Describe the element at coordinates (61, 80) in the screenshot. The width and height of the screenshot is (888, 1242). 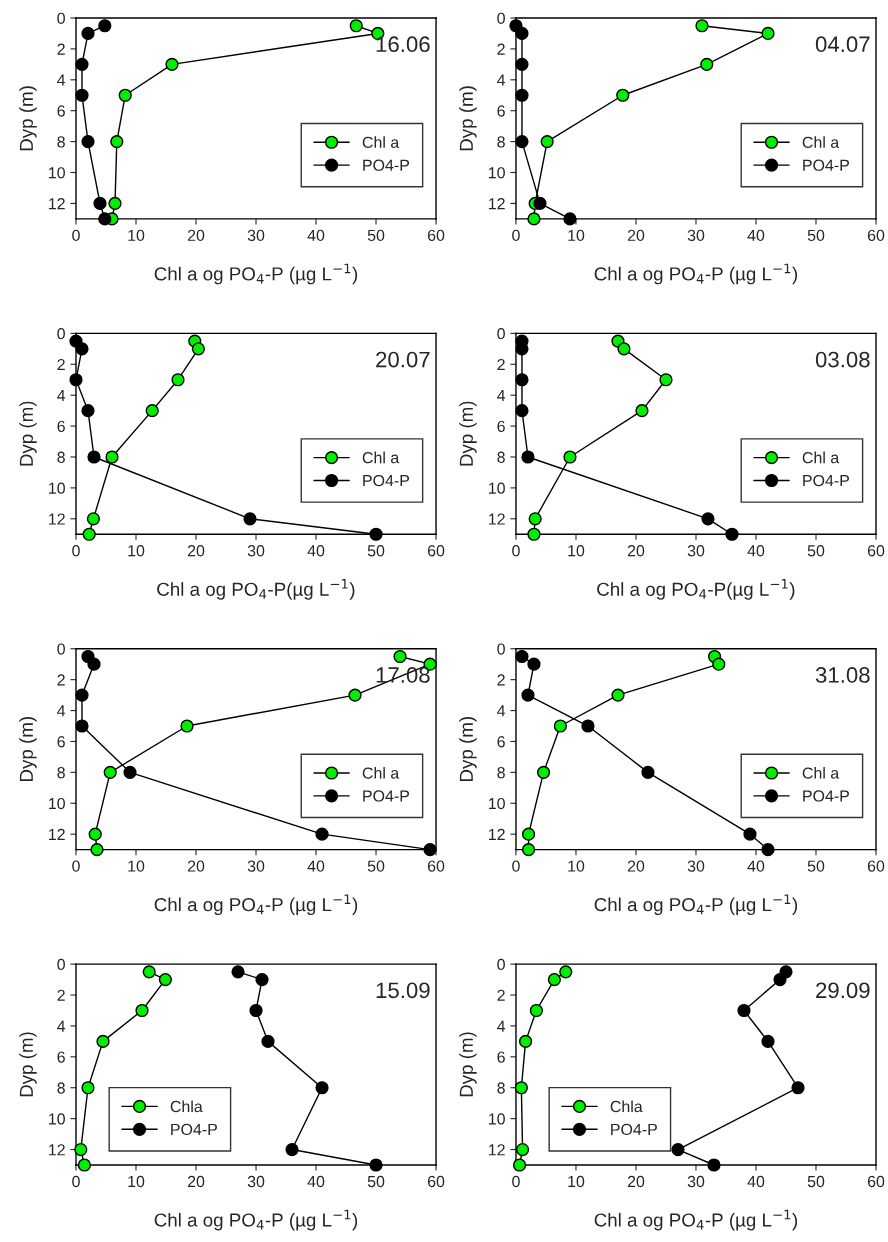
I see `y-tick-label: 4` at that location.